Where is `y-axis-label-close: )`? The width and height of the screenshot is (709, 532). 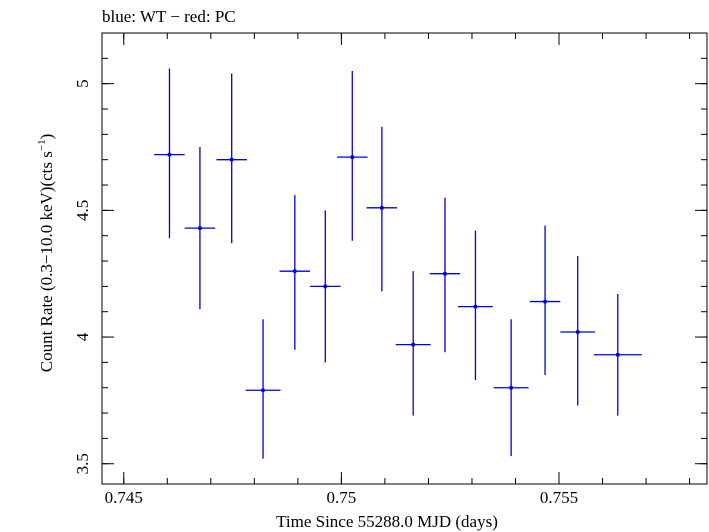
y-axis-label-close: ) is located at coordinates (46, 137).